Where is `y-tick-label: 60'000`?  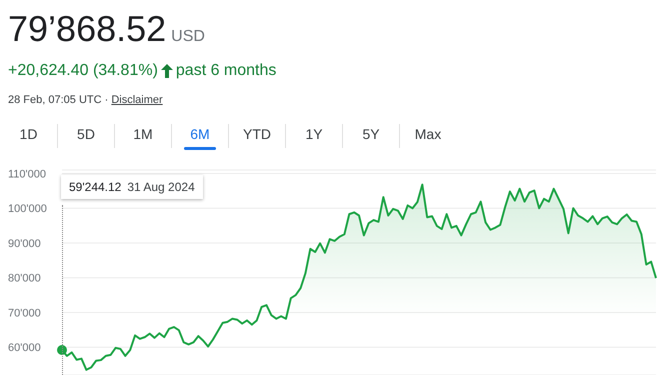
y-tick-label: 60'000 is located at coordinates (24, 348).